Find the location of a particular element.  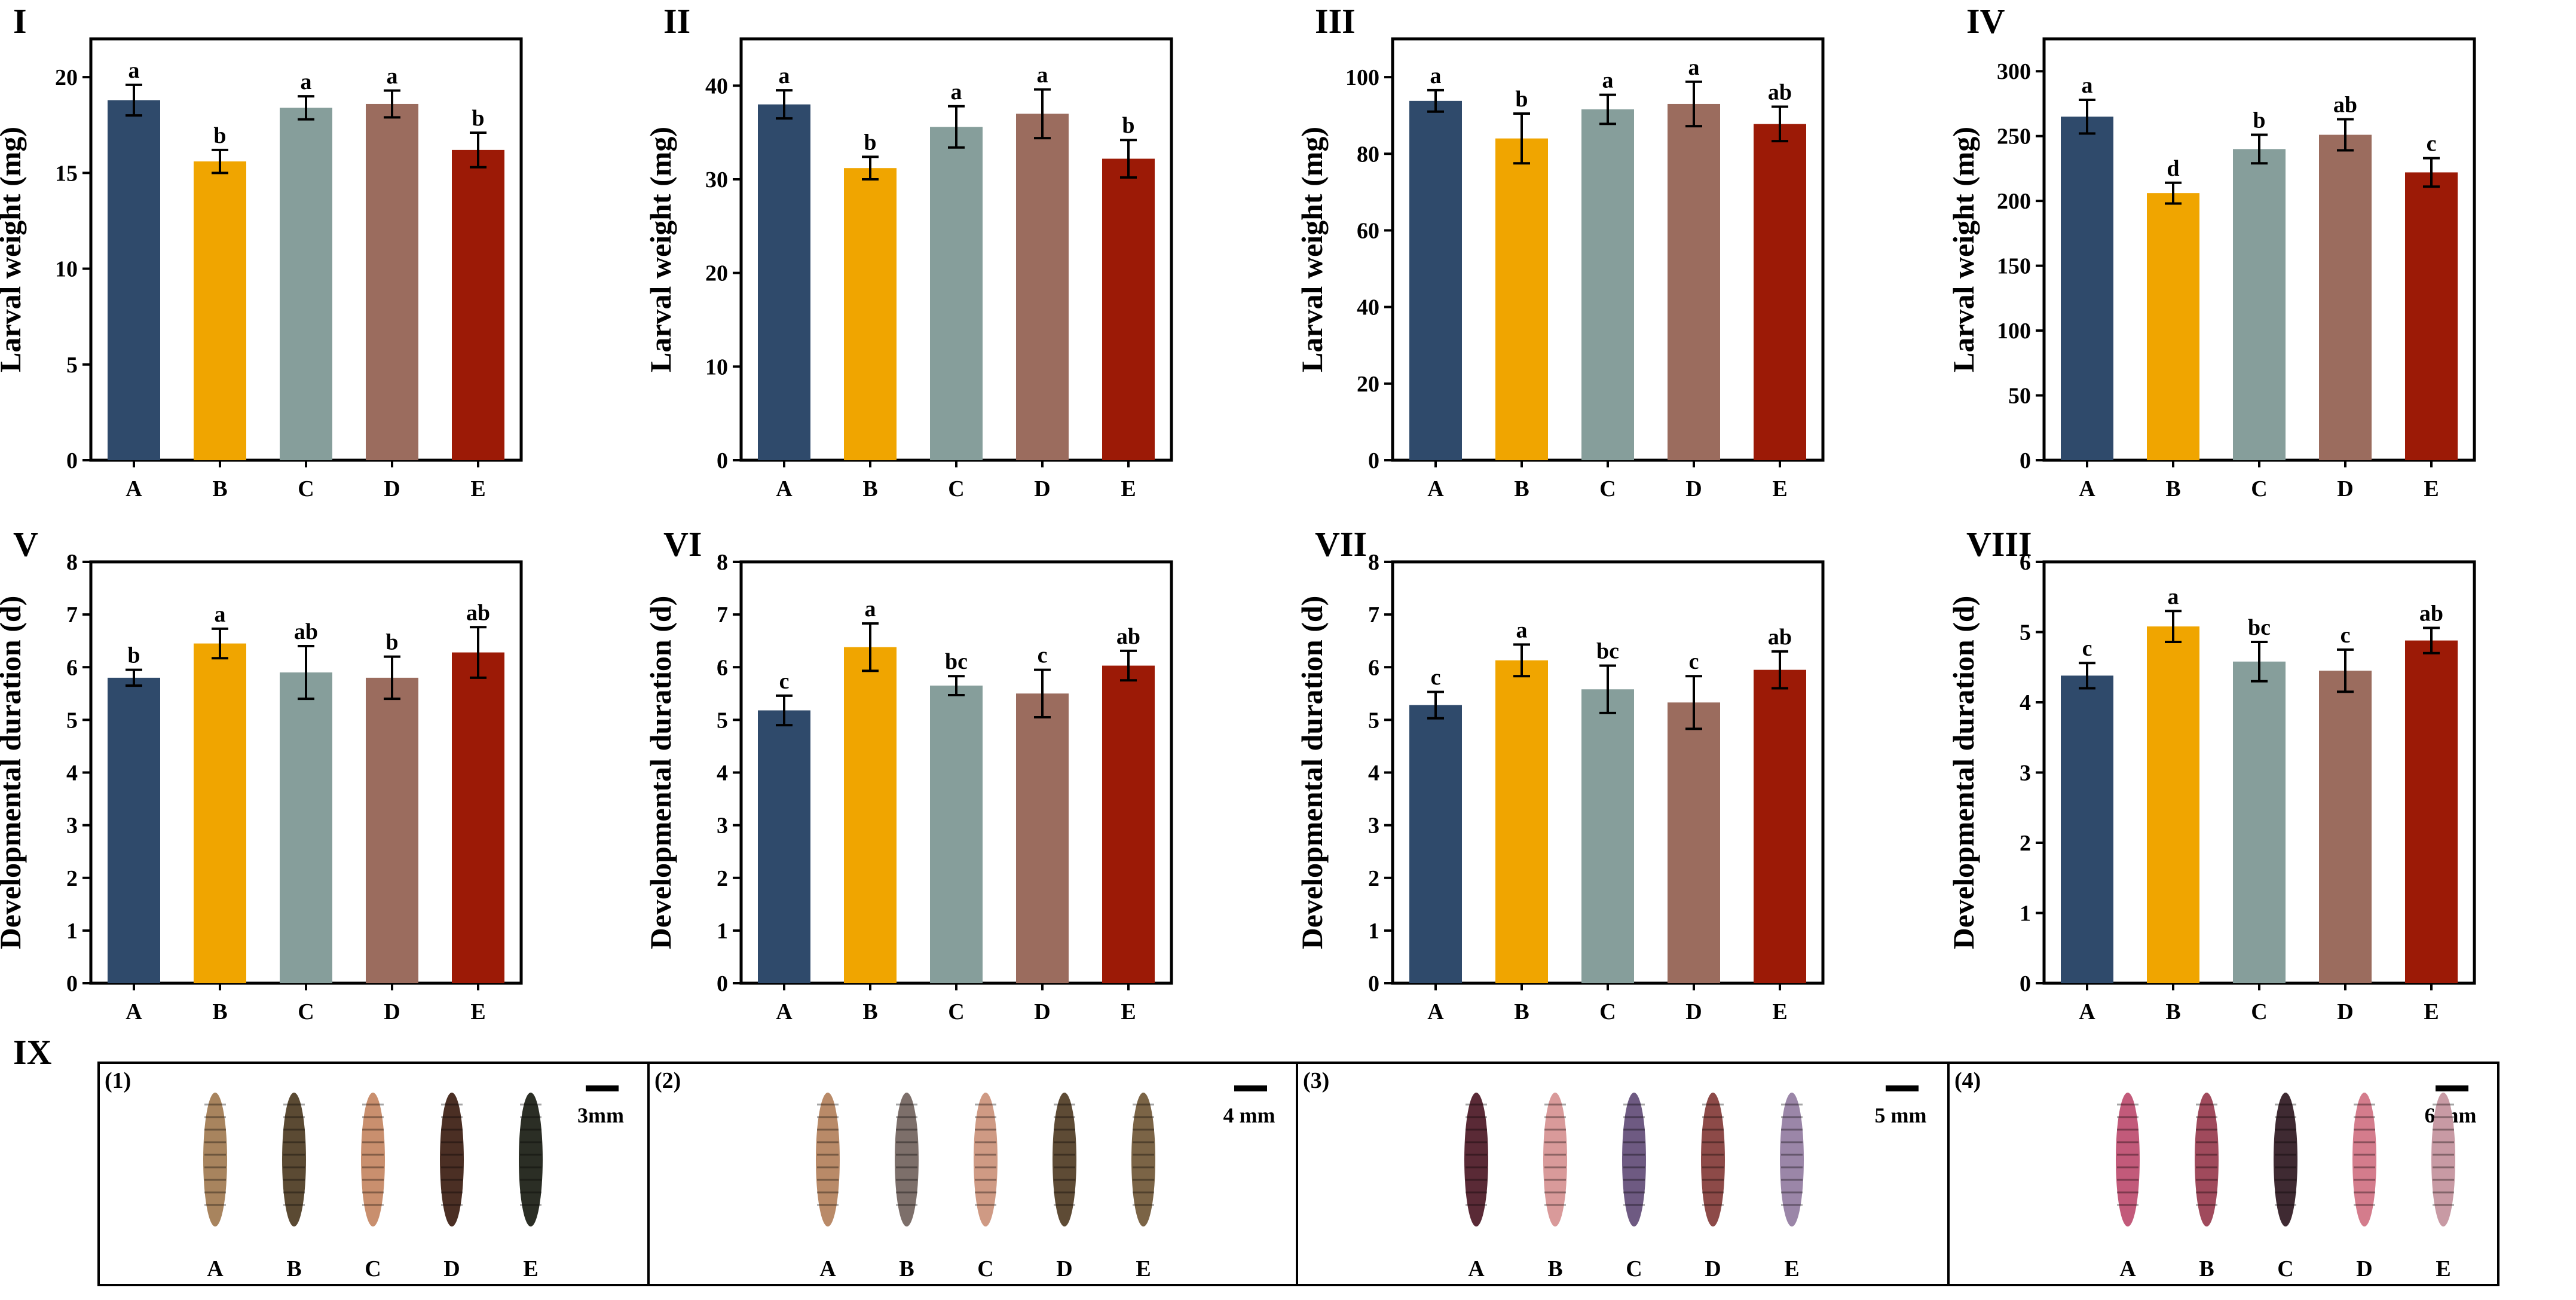

significance-letter: bc is located at coordinates (1607, 652).